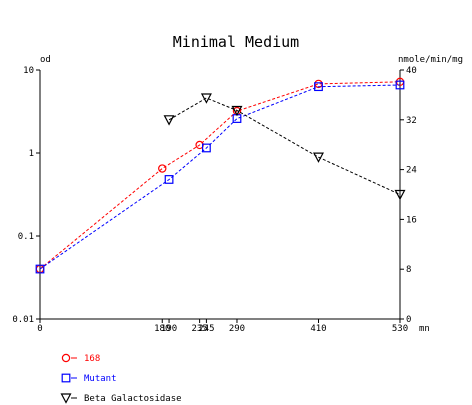  Describe the element at coordinates (100, 379) in the screenshot. I see `legend-label-mutant: Mutant` at that location.